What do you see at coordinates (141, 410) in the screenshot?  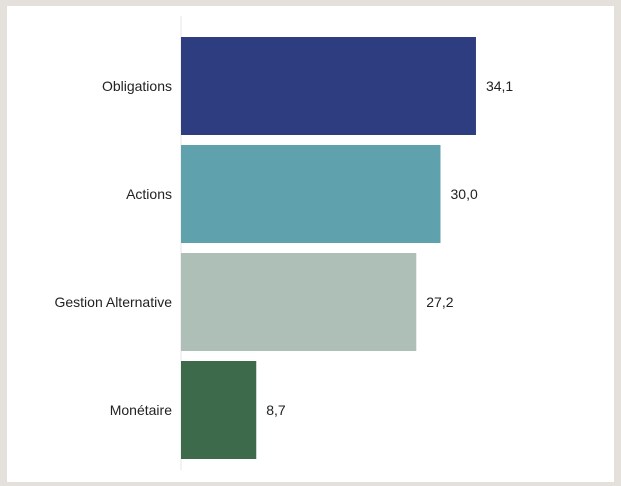 I see `category-label-monetaire: Monétaire` at bounding box center [141, 410].